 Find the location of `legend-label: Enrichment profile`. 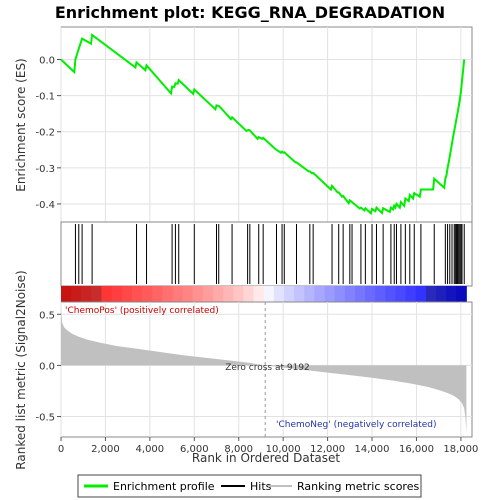

legend-label: Enrichment profile is located at coordinates (164, 486).